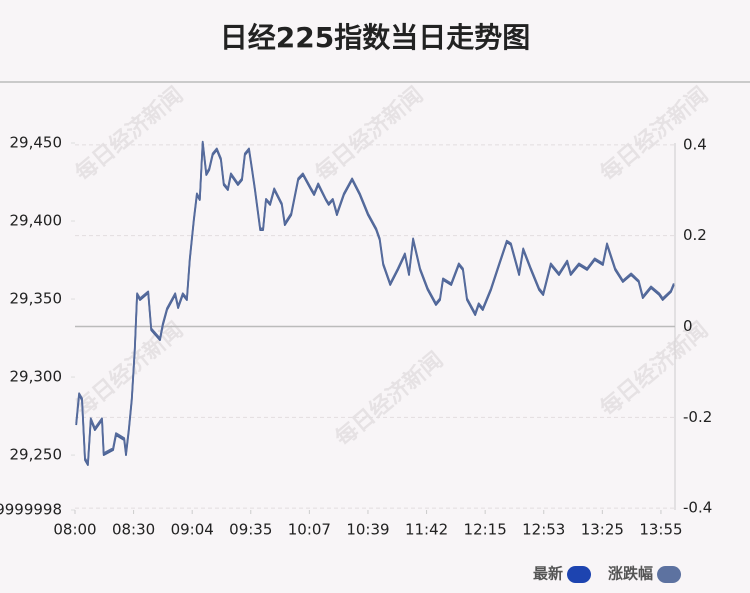 The width and height of the screenshot is (750, 593). I want to click on x-tick-label: 10:07, so click(309, 530).